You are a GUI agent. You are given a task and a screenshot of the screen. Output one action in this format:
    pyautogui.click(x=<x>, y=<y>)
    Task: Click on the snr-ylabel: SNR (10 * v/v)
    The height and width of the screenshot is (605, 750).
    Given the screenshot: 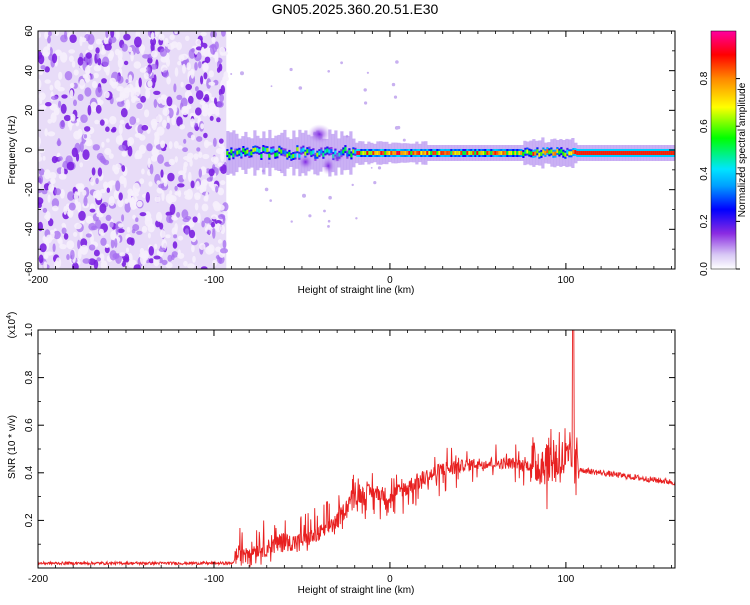 What is the action you would take?
    pyautogui.click(x=12, y=447)
    